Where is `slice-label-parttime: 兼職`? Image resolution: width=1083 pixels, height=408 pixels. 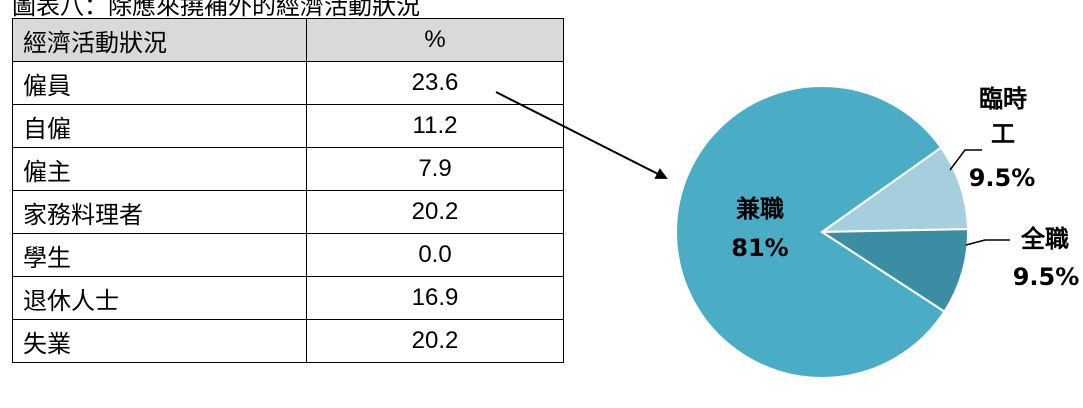 slice-label-parttime: 兼職 is located at coordinates (760, 209).